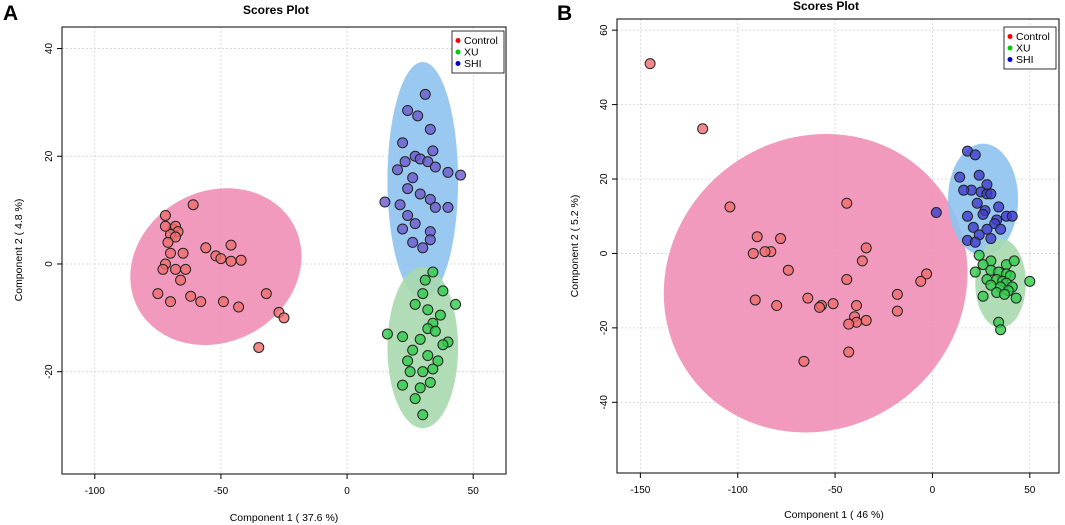  What do you see at coordinates (826, 6) in the screenshot?
I see `panel-b-title: Scores Plot` at bounding box center [826, 6].